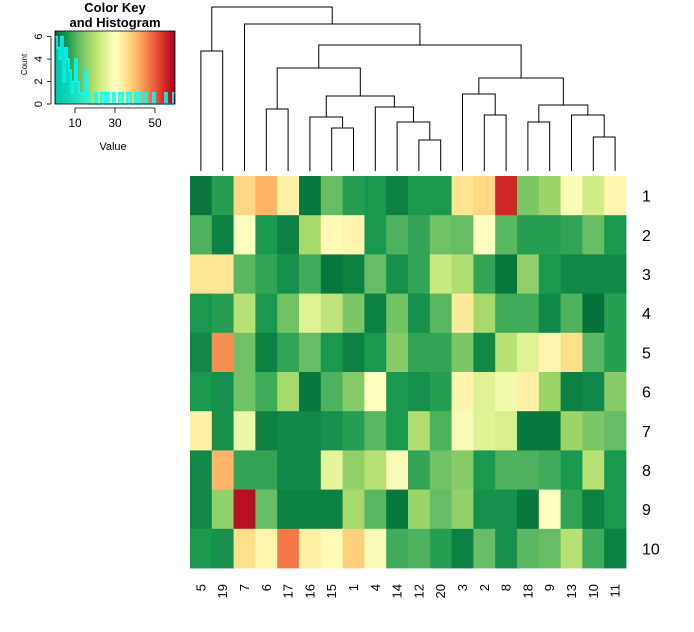  Describe the element at coordinates (353, 587) in the screenshot. I see `column-label: 1` at that location.